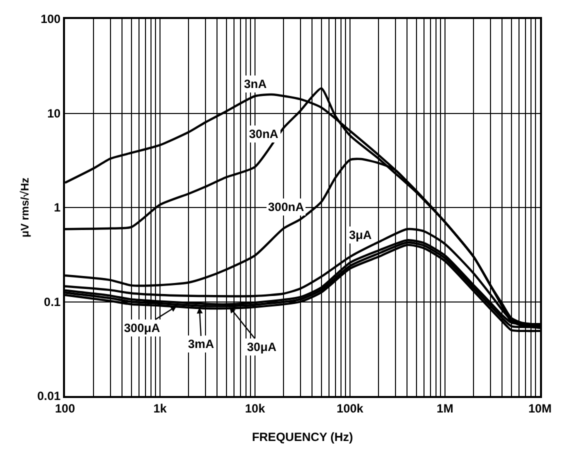 This screenshot has height=454, width=564. Describe the element at coordinates (303, 437) in the screenshot. I see `x-axis-title: FREQUENCY (Hz)` at that location.